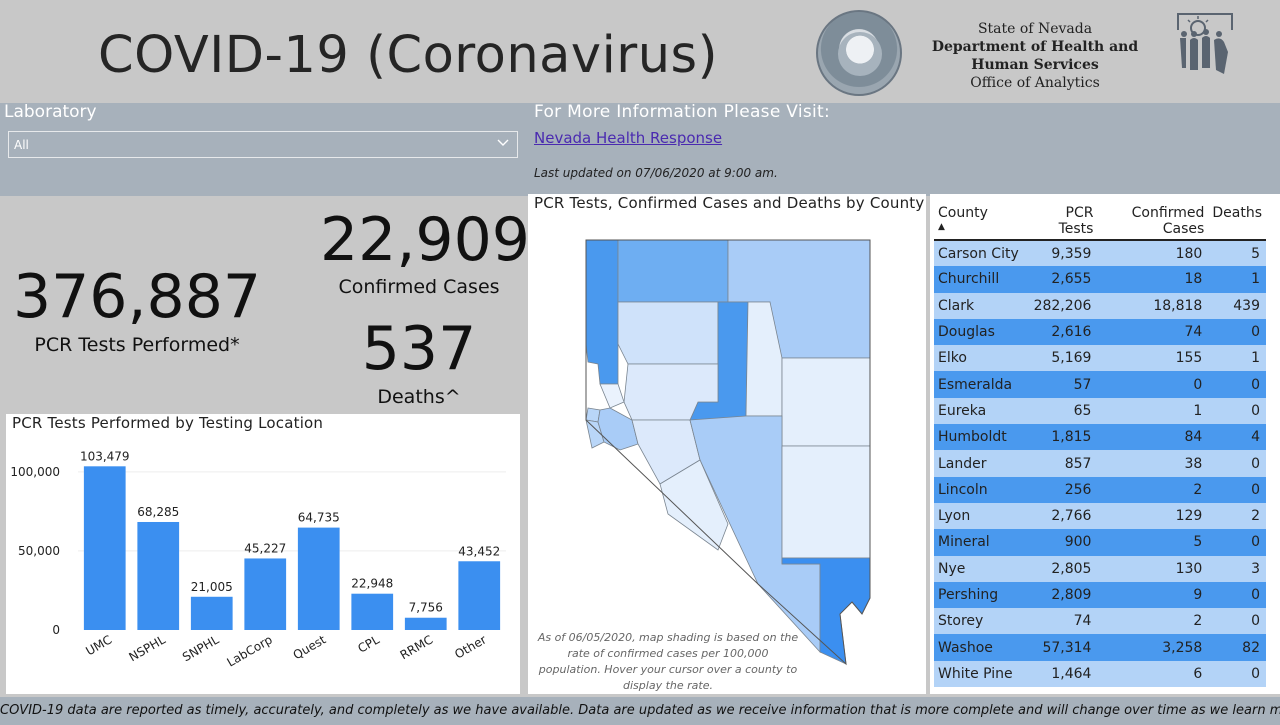 Image resolution: width=1280 pixels, height=725 pixels. Describe the element at coordinates (1237, 647) in the screenshot. I see `cell-deaths: 82` at that location.